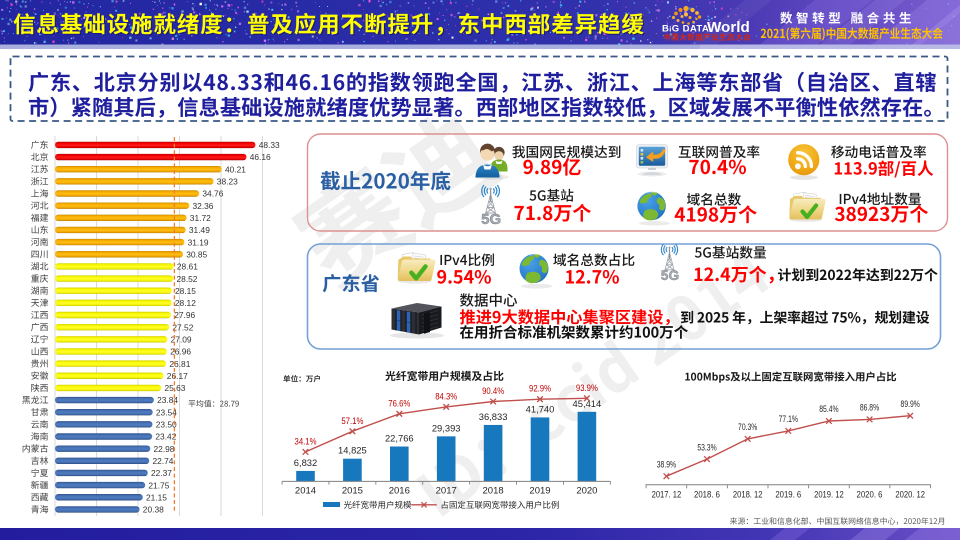 This screenshot has height=540, width=960. I want to click on svg-text: 36,833, so click(493, 416).